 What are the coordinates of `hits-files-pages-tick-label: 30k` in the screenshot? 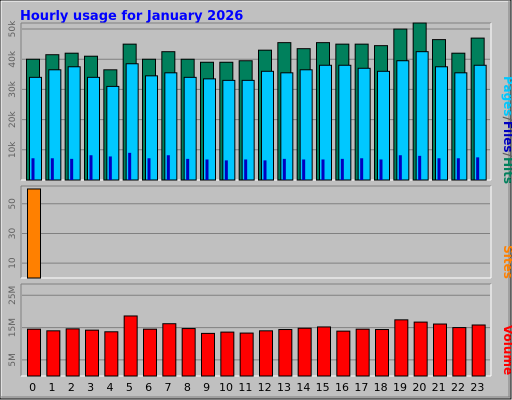 It's located at (13, 88).